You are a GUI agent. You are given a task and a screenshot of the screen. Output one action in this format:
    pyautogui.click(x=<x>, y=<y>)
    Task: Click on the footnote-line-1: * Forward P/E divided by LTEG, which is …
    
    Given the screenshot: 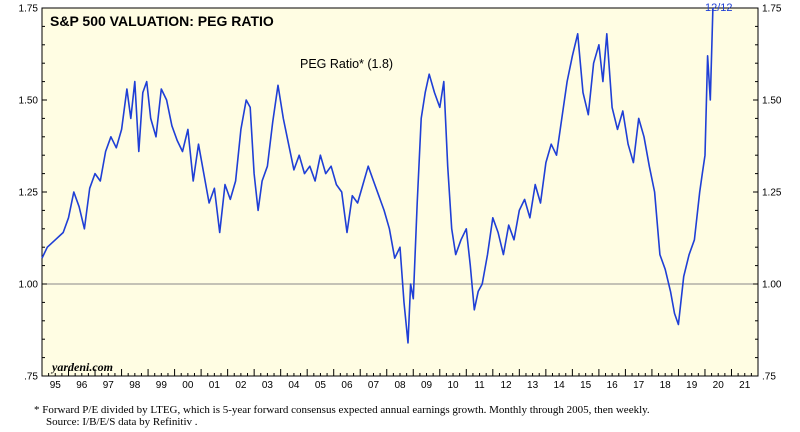 What is the action you would take?
    pyautogui.click(x=342, y=410)
    